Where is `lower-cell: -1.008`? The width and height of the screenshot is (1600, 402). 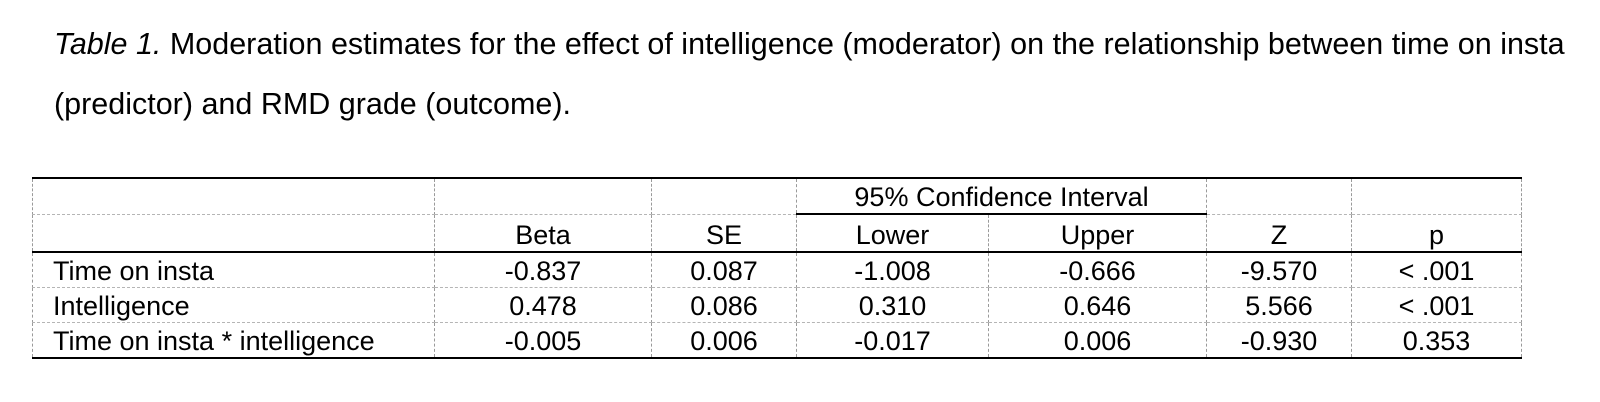 lower-cell: -1.008 is located at coordinates (892, 270).